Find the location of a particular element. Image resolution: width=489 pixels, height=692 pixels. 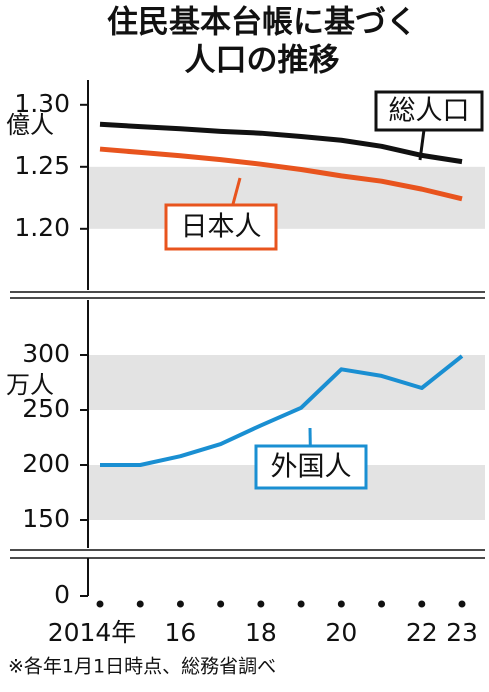

legend-label: 外国人 is located at coordinates (311, 467).